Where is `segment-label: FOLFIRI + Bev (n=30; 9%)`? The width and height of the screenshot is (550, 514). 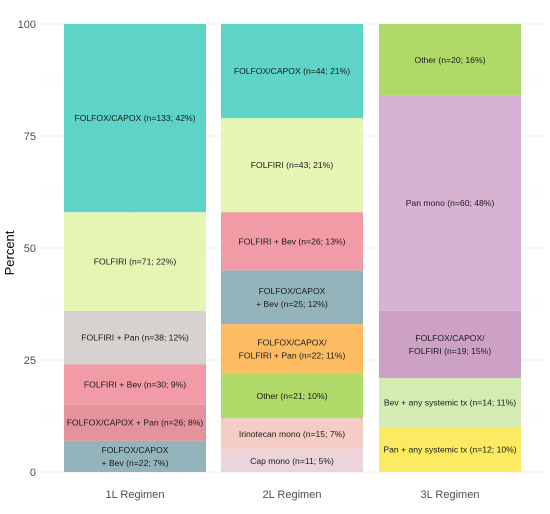
segment-label: FOLFIRI + Bev (n=30; 9%) is located at coordinates (135, 385).